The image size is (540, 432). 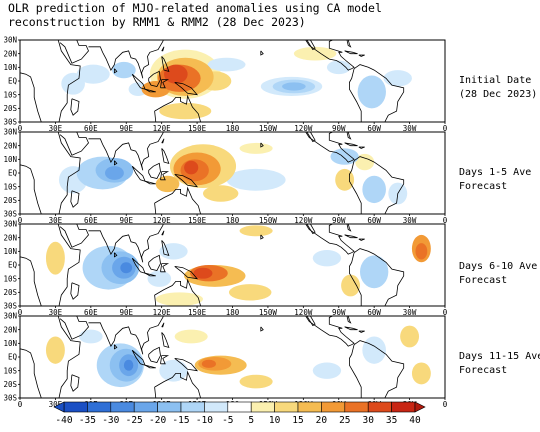 I want to click on lon-tick-label: 180, so click(x=233, y=312).